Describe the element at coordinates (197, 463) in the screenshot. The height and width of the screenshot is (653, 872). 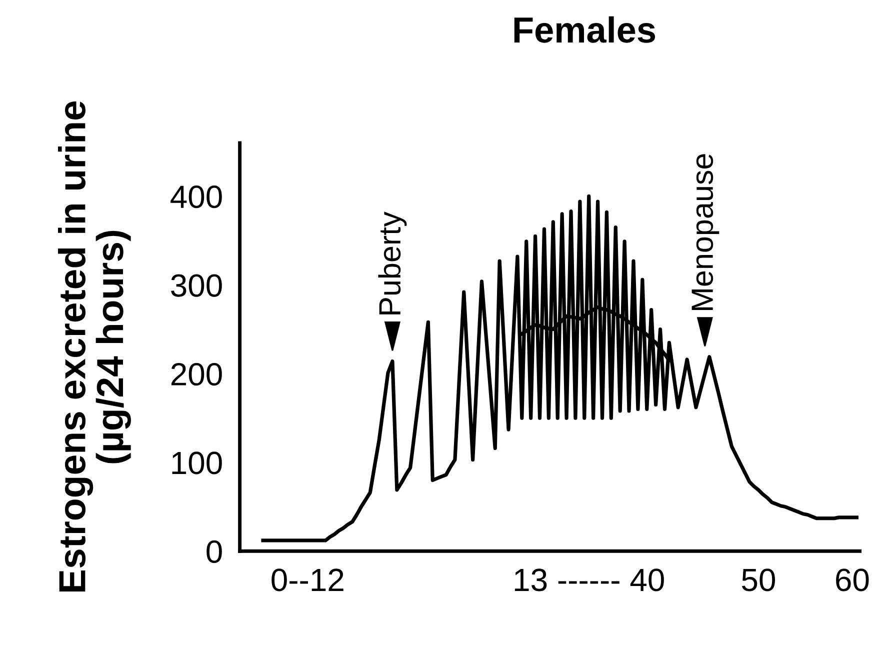
I see `y-tick-label: 100` at that location.